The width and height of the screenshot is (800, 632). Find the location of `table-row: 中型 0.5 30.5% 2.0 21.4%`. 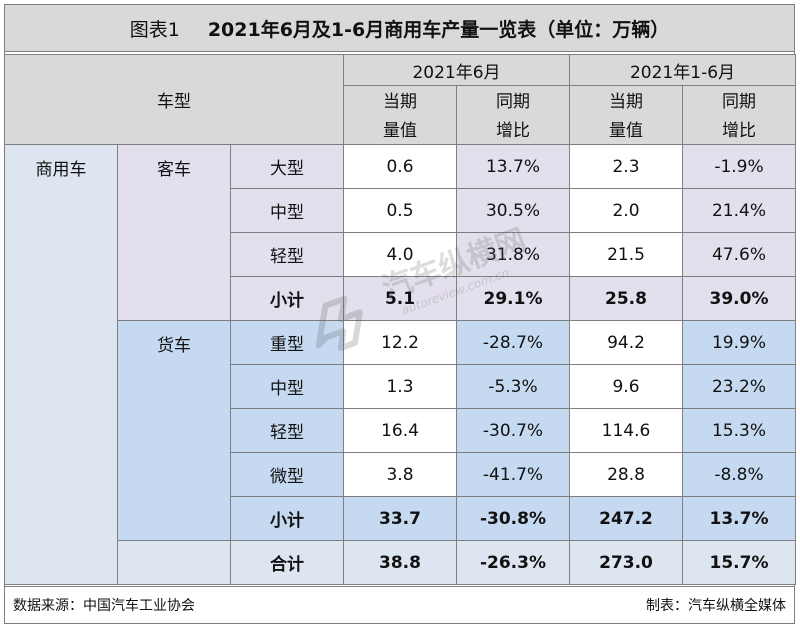

table-row: 中型 0.5 30.5% 2.0 21.4% is located at coordinates (400, 210).